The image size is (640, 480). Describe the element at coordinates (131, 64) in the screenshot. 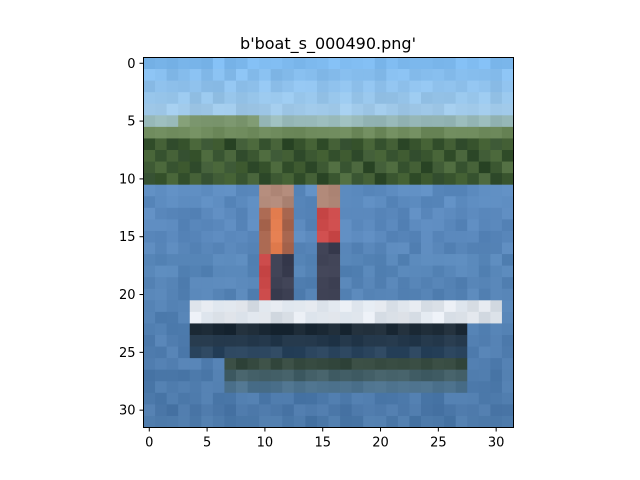

I see `y-tick-label: 0` at that location.